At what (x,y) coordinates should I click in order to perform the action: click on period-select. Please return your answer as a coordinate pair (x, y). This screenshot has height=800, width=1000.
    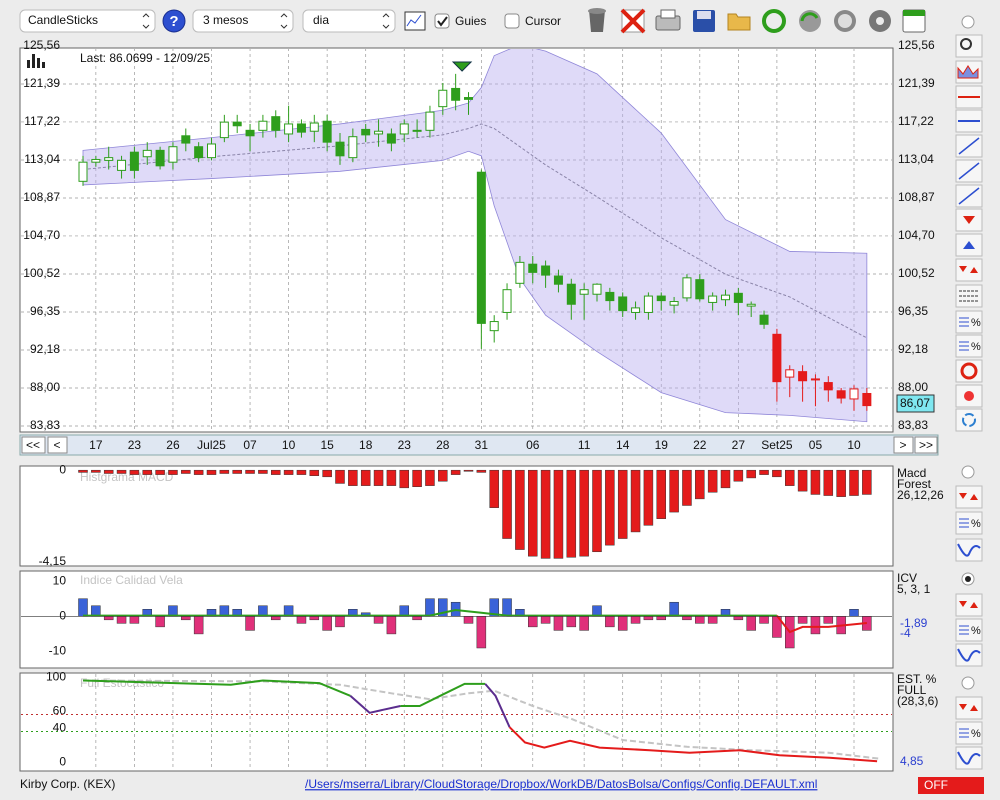
    Looking at the image, I should click on (243, 21).